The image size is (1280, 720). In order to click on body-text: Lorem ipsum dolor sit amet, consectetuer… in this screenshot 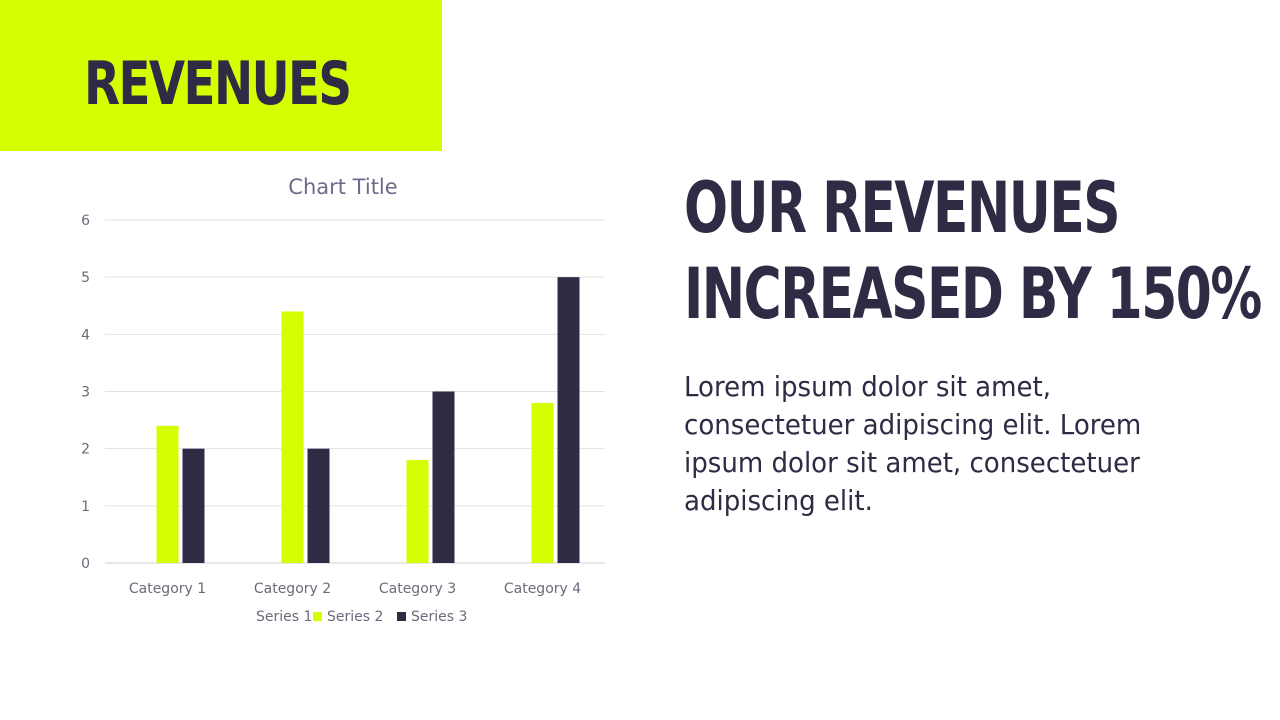, I will do `click(913, 443)`.